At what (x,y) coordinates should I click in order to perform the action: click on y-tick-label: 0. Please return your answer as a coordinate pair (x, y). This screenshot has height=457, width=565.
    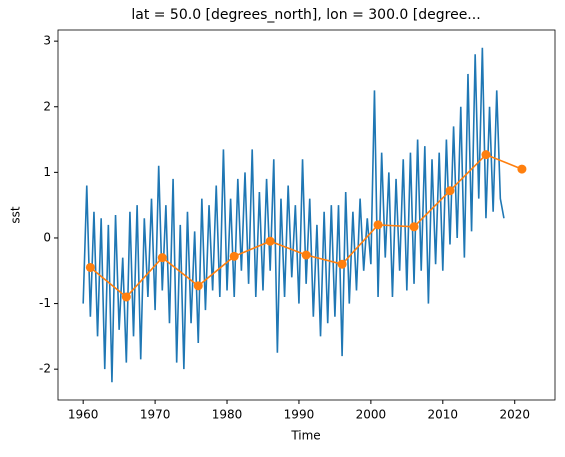
    Looking at the image, I should click on (47, 237).